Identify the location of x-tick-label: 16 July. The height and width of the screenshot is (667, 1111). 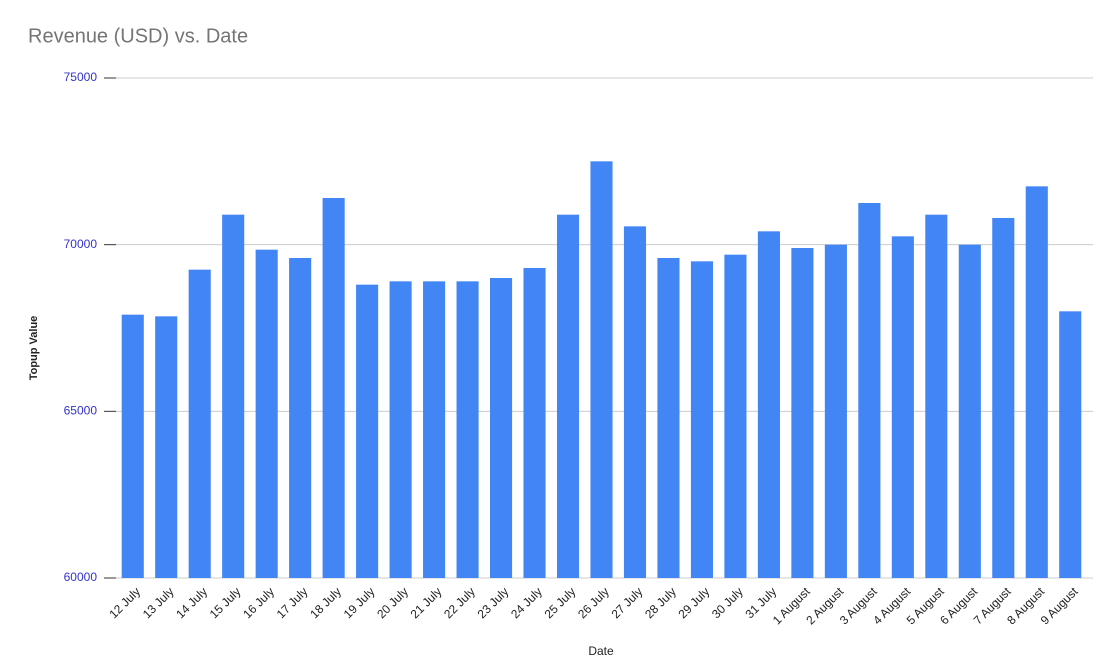
(258, 602).